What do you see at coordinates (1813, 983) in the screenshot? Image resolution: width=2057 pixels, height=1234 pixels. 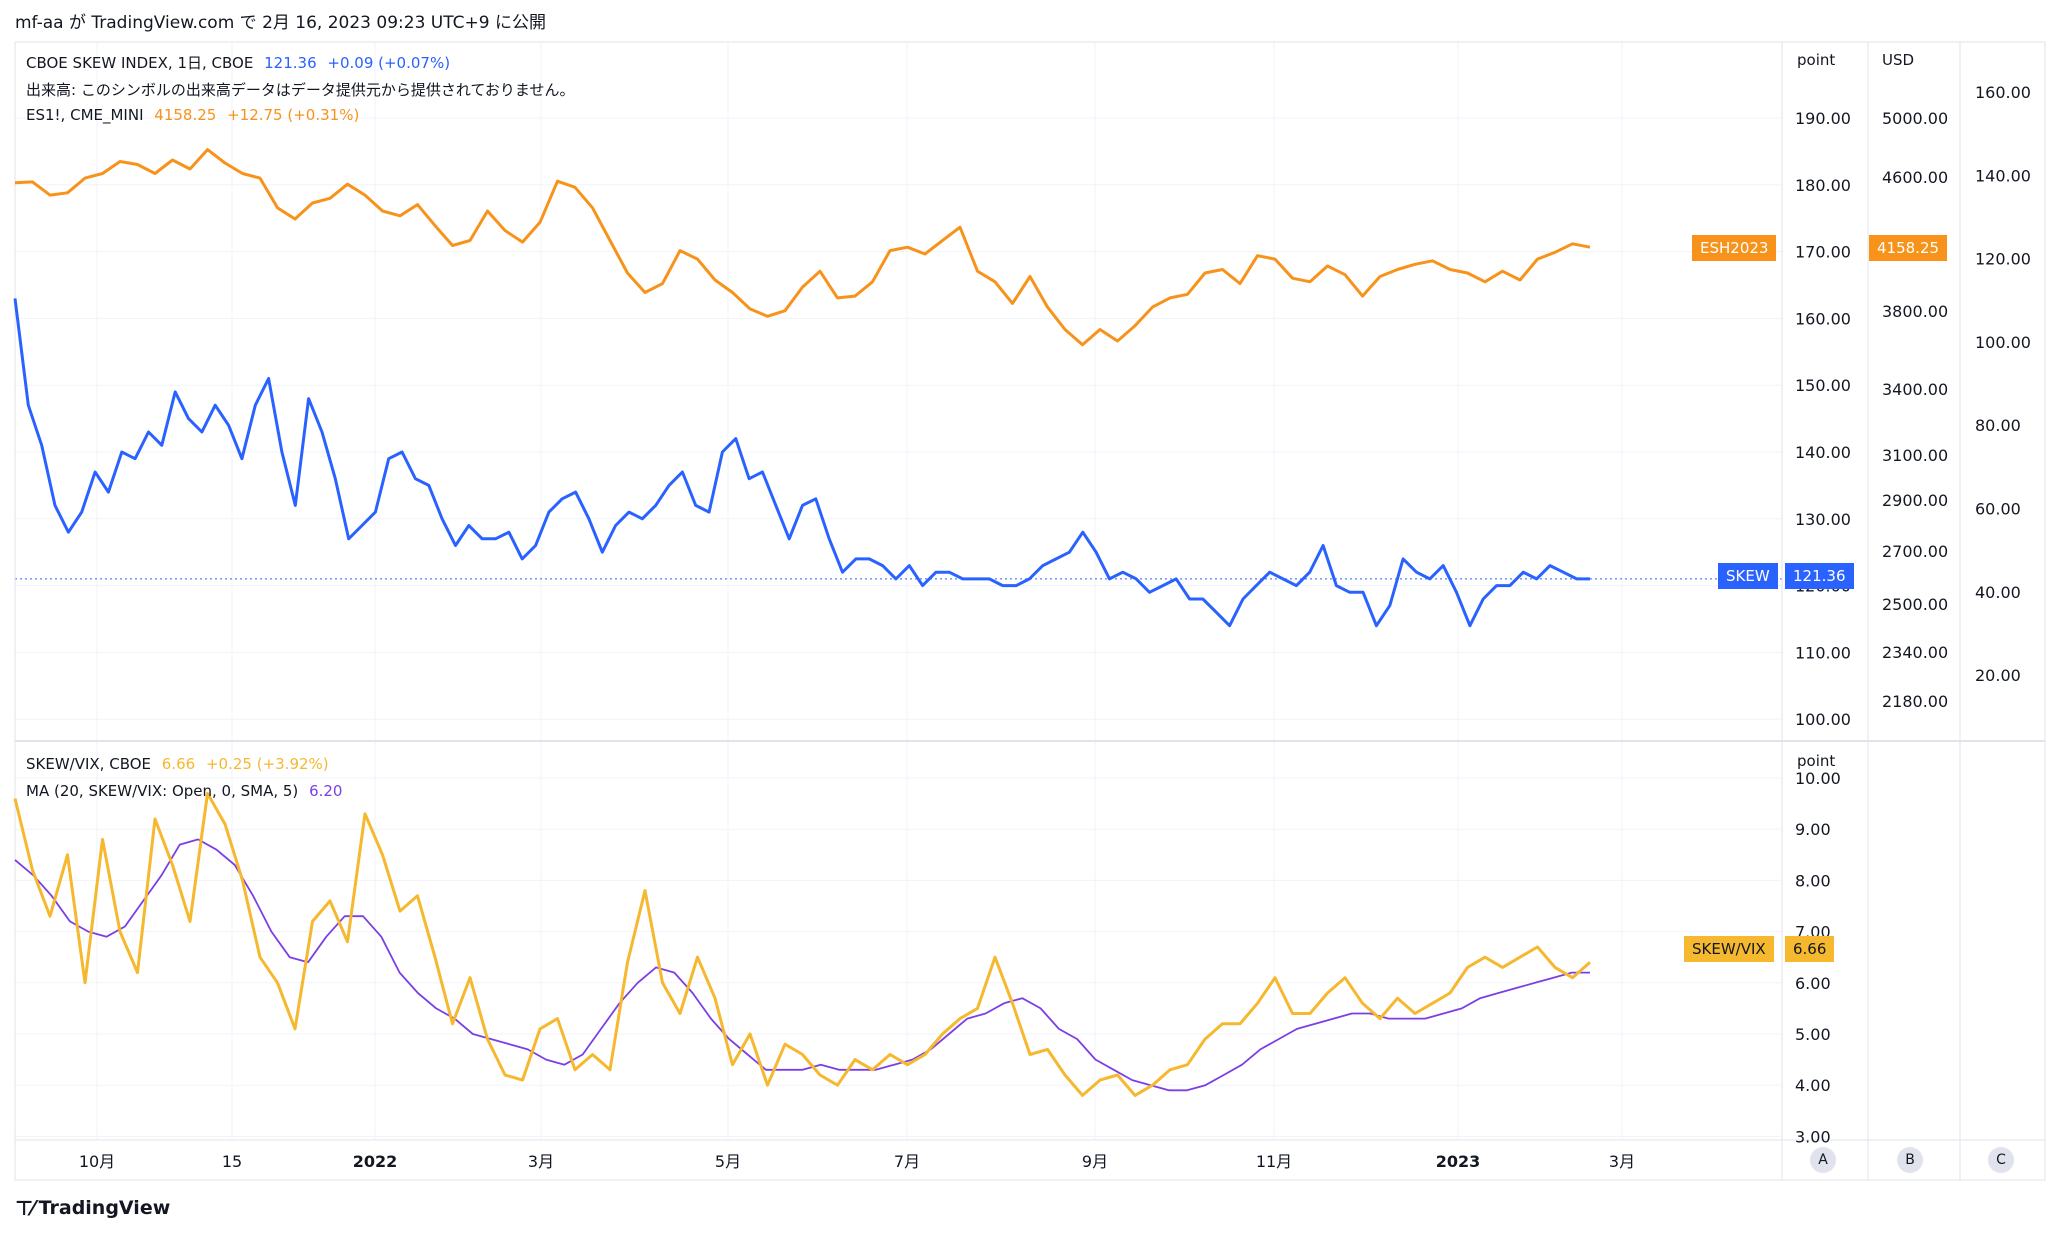 I see `y-tick-lower: 6.00` at bounding box center [1813, 983].